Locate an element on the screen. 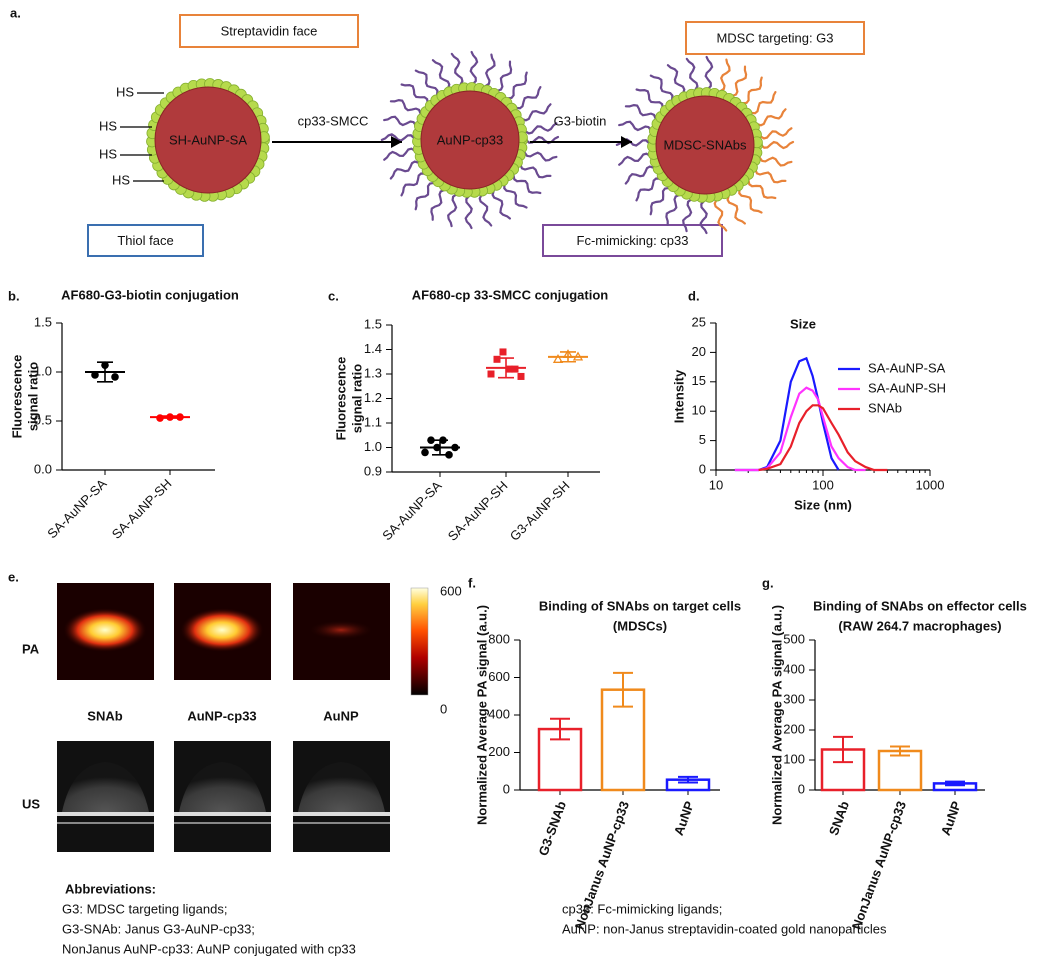  panel-label: e. is located at coordinates (13, 576).